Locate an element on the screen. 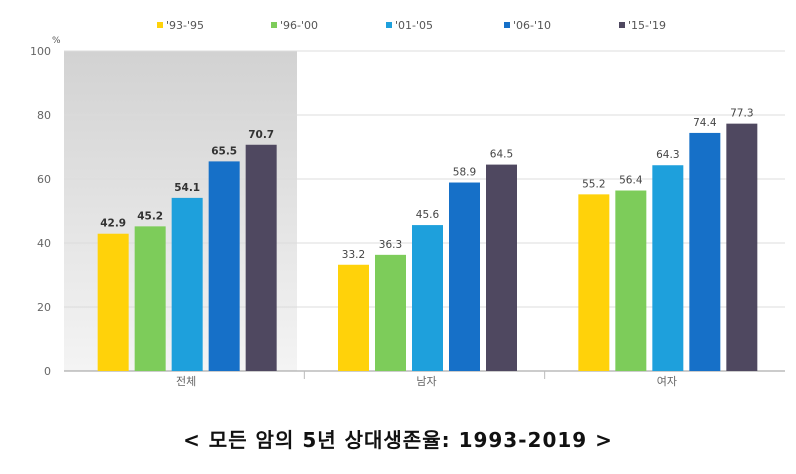  bar-value-label: 74.4 is located at coordinates (705, 123).